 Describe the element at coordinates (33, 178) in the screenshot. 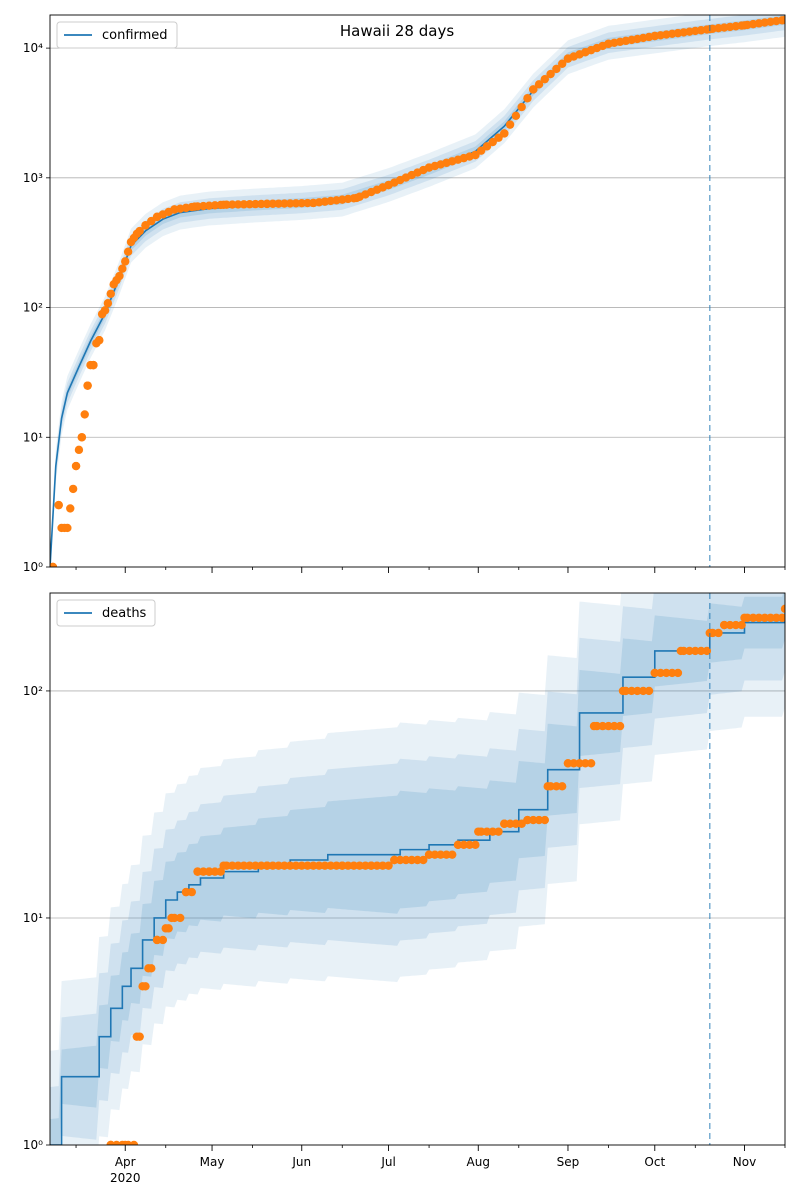

I see `y-tick-label: 10³` at that location.